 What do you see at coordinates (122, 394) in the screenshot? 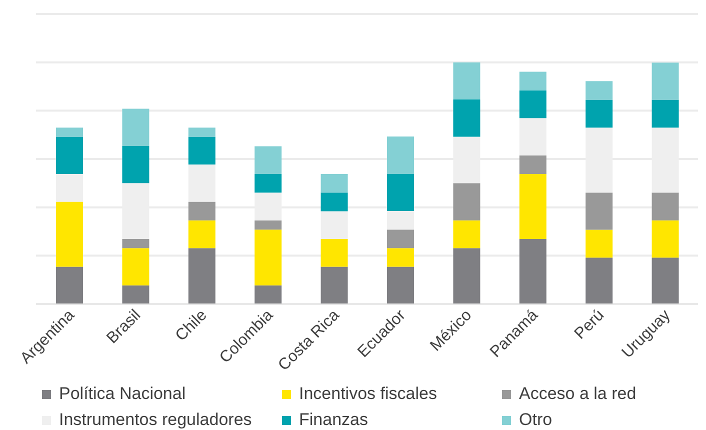
I see `legend-label: Política Nacional` at bounding box center [122, 394].